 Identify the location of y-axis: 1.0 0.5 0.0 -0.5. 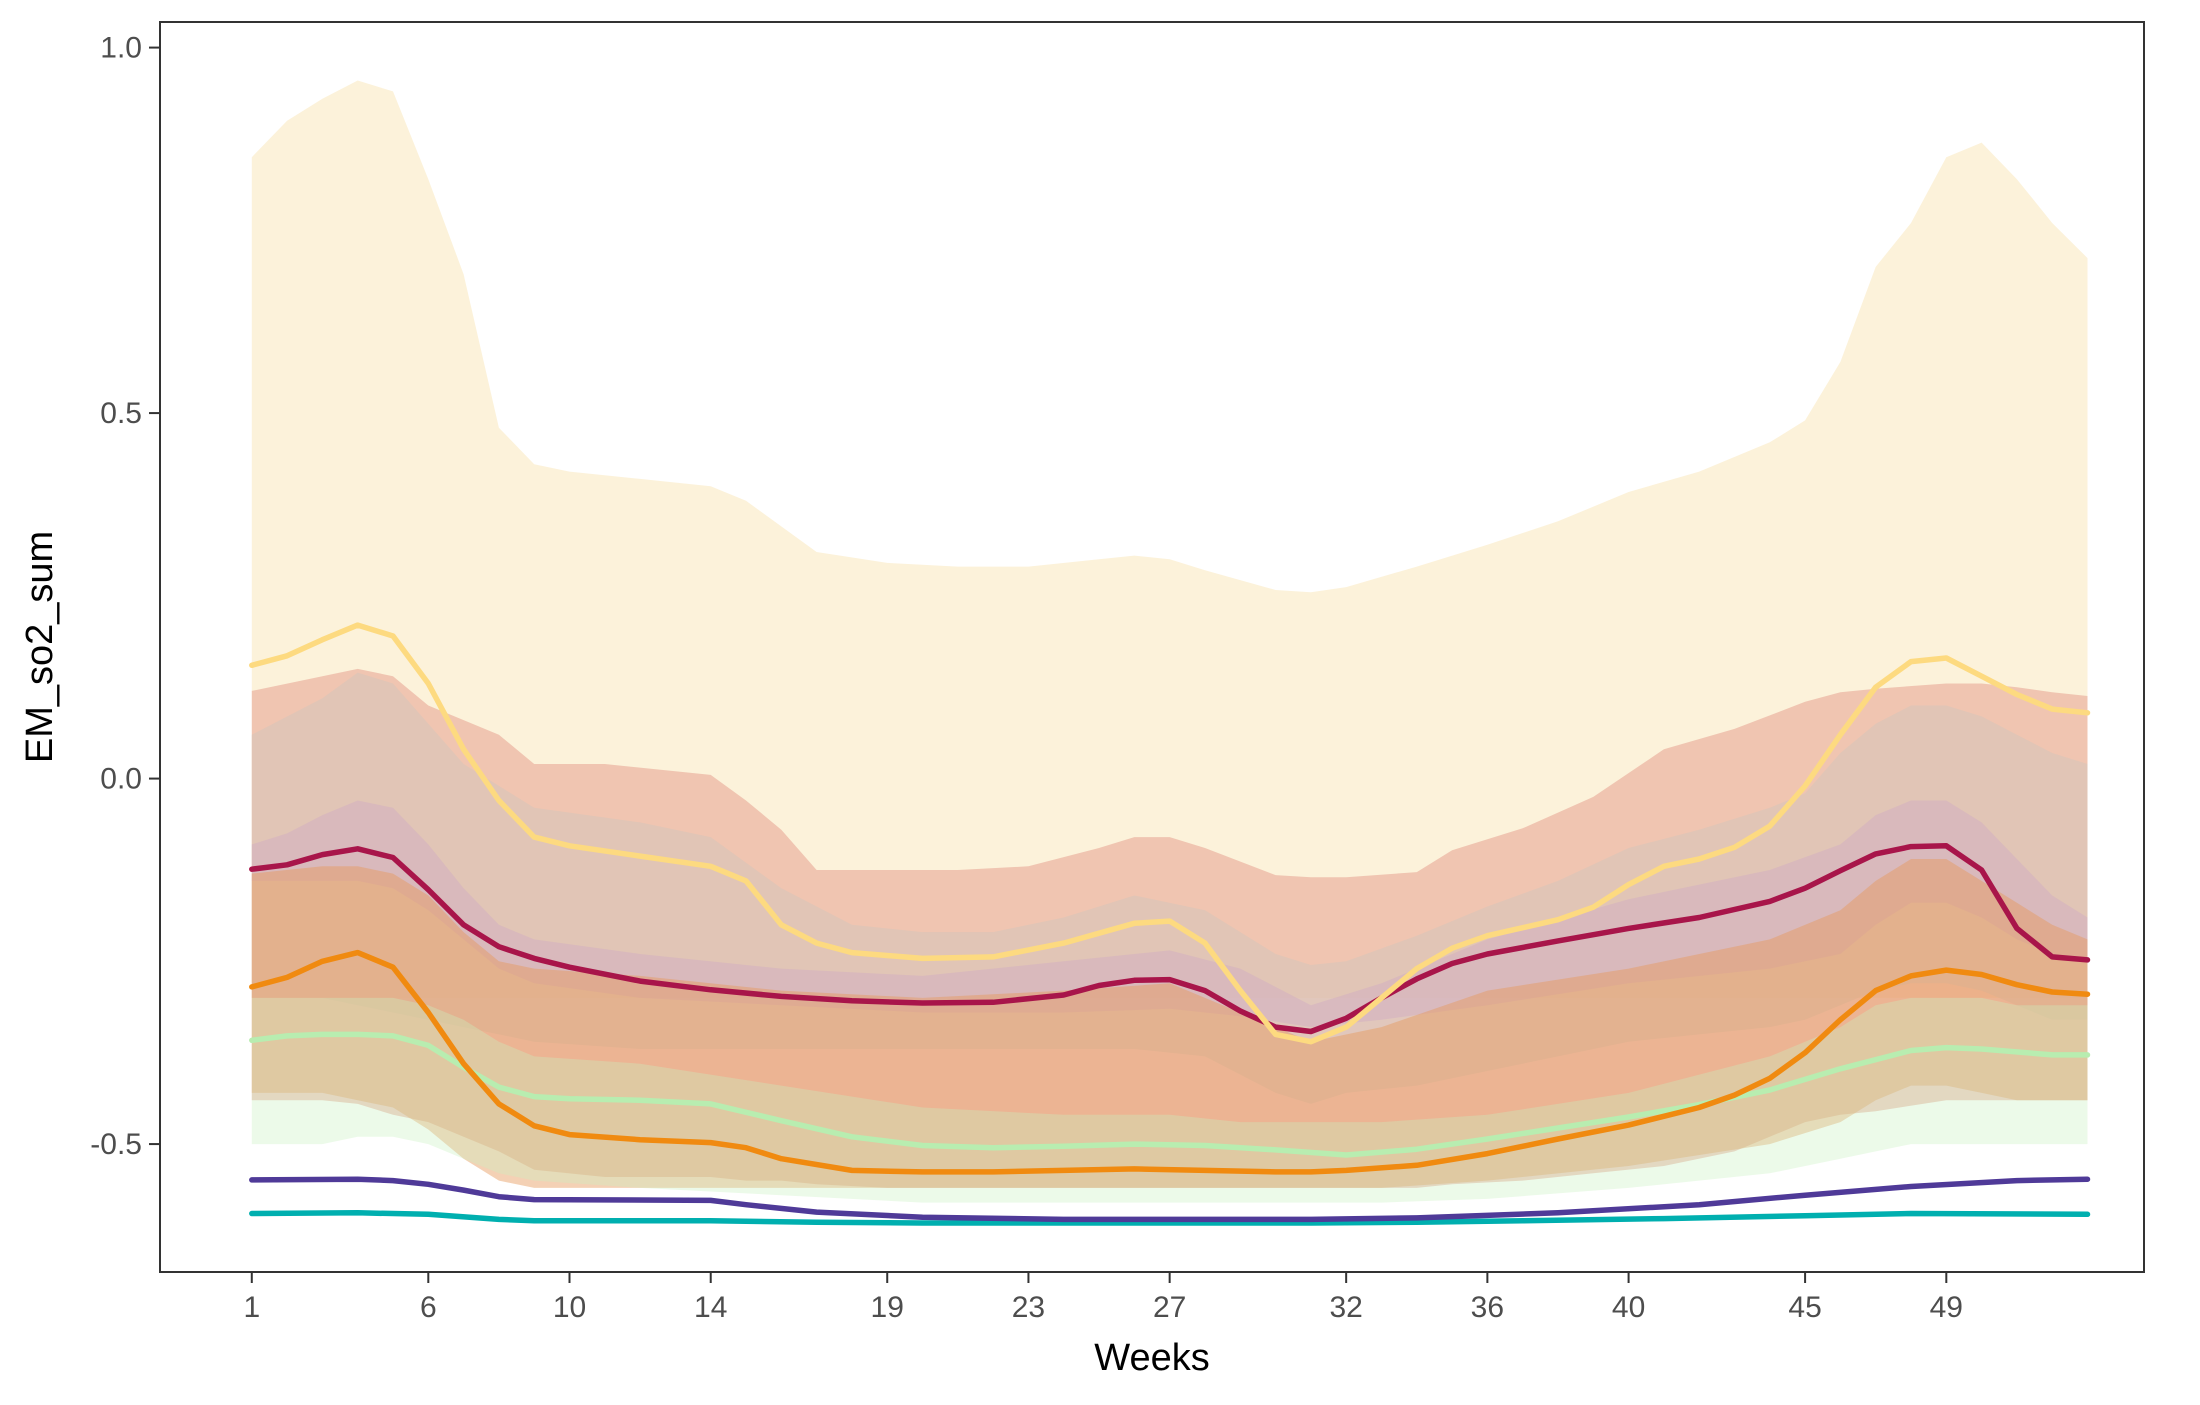
(125, 596).